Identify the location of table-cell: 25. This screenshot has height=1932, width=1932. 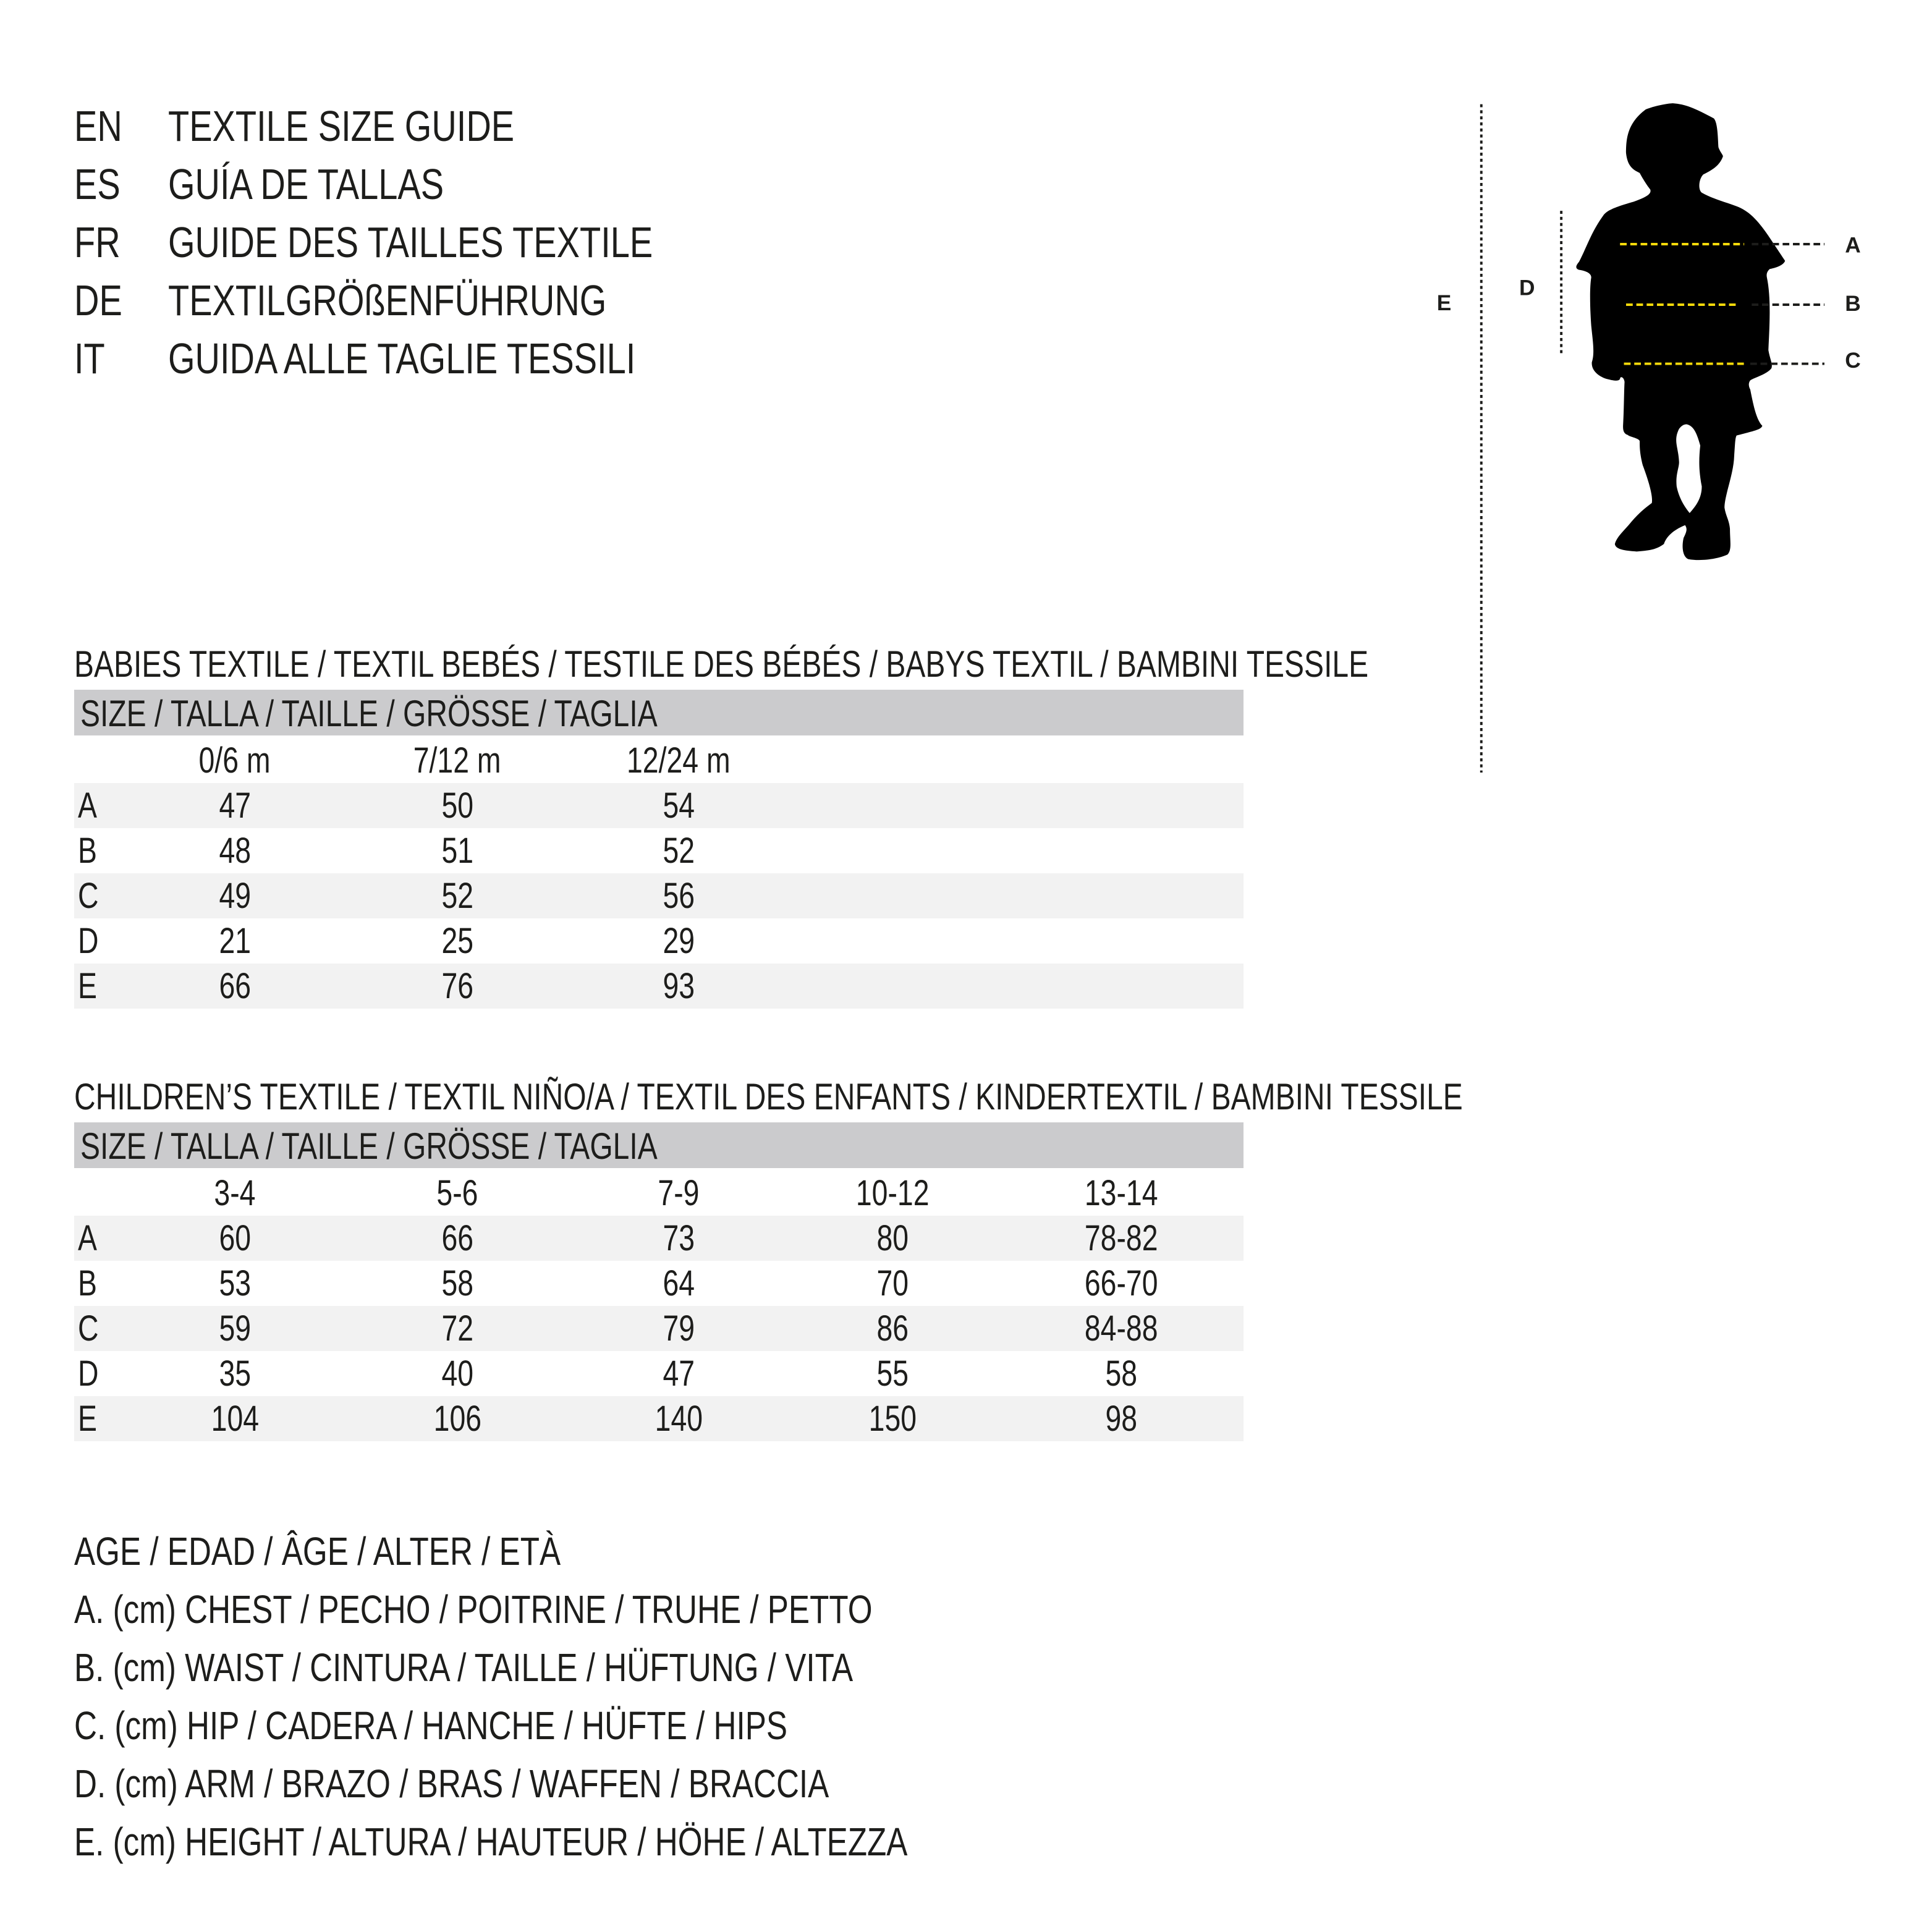
(457, 941).